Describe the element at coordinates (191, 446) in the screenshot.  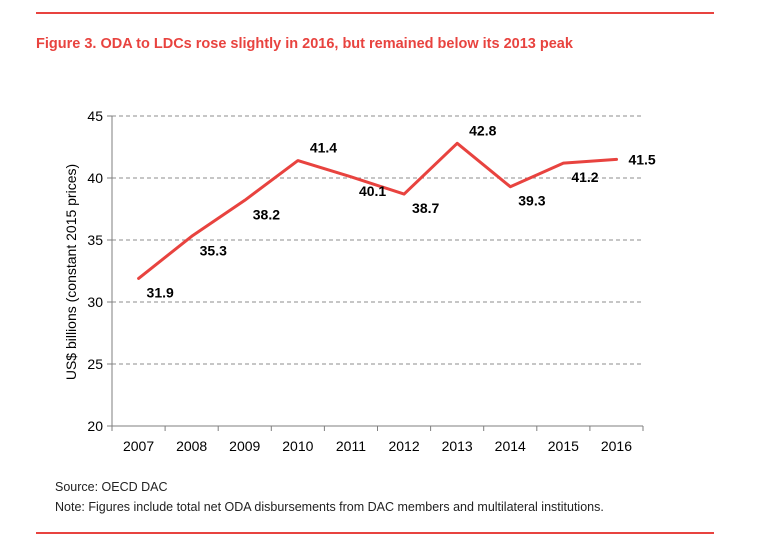
I see `x-tick-label: 2008` at that location.